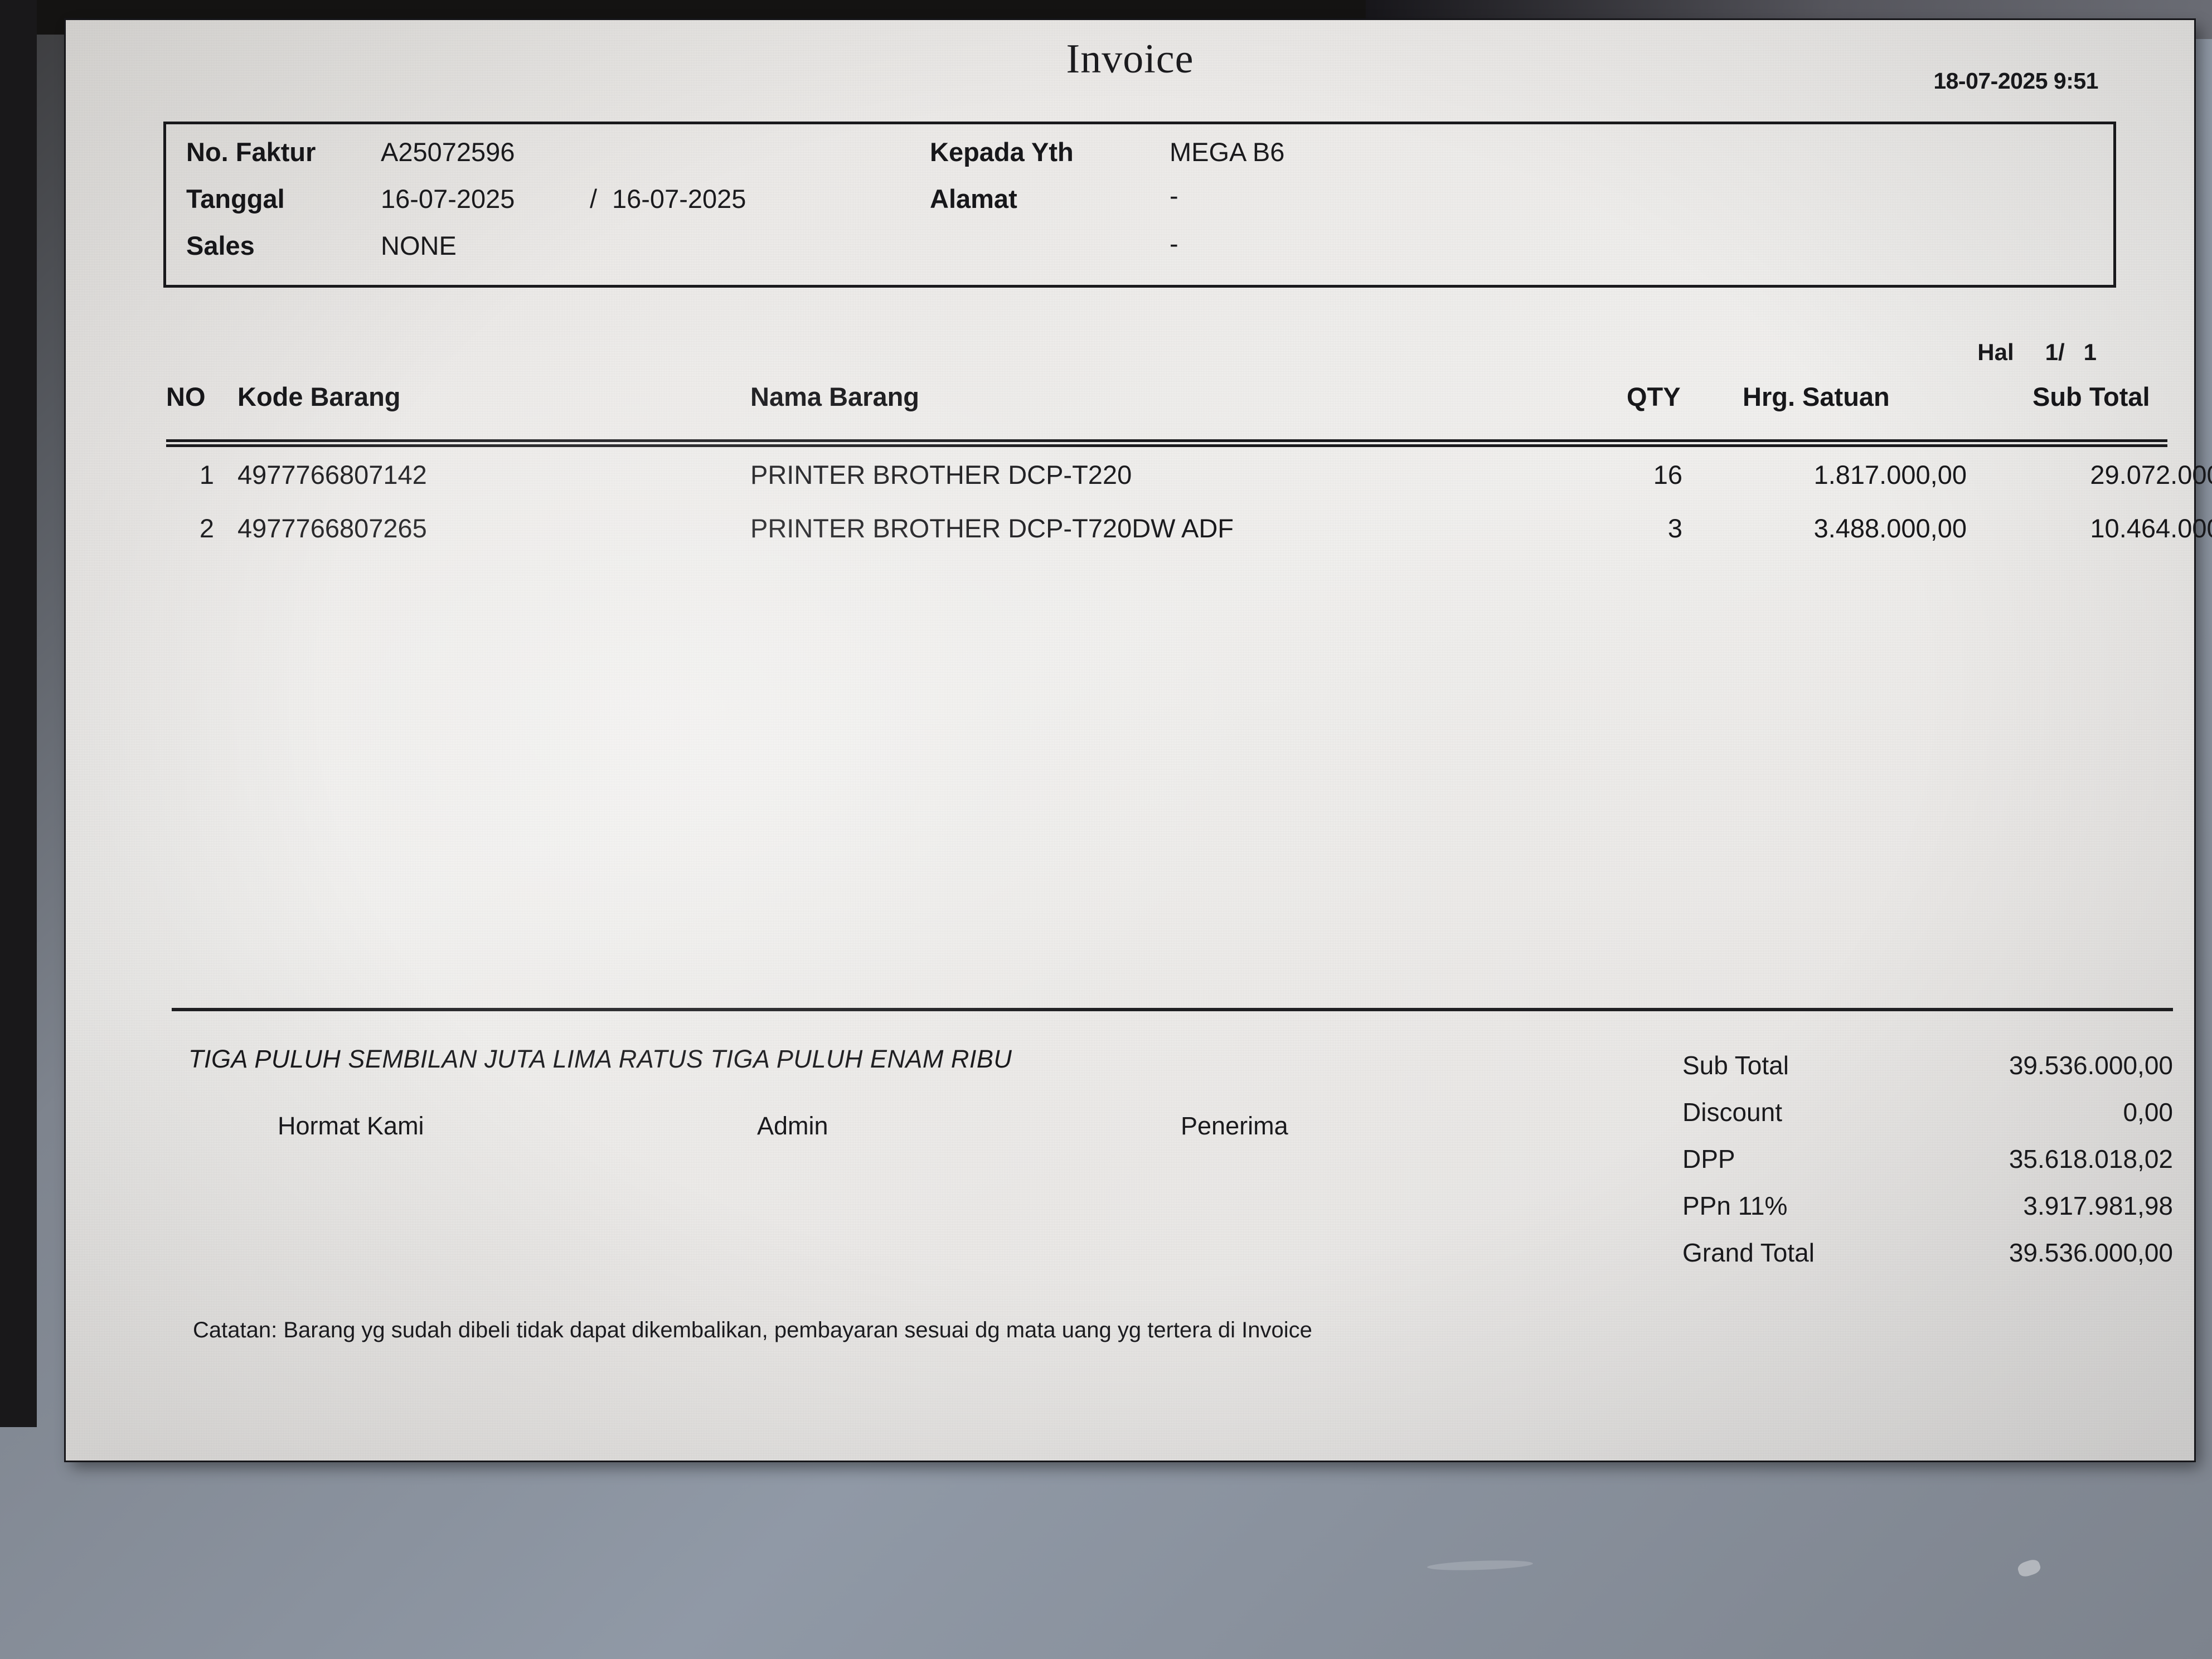 The width and height of the screenshot is (2212, 1659). Describe the element at coordinates (2091, 1252) in the screenshot. I see `totals-value-grand-total: 39.536.000,00` at that location.